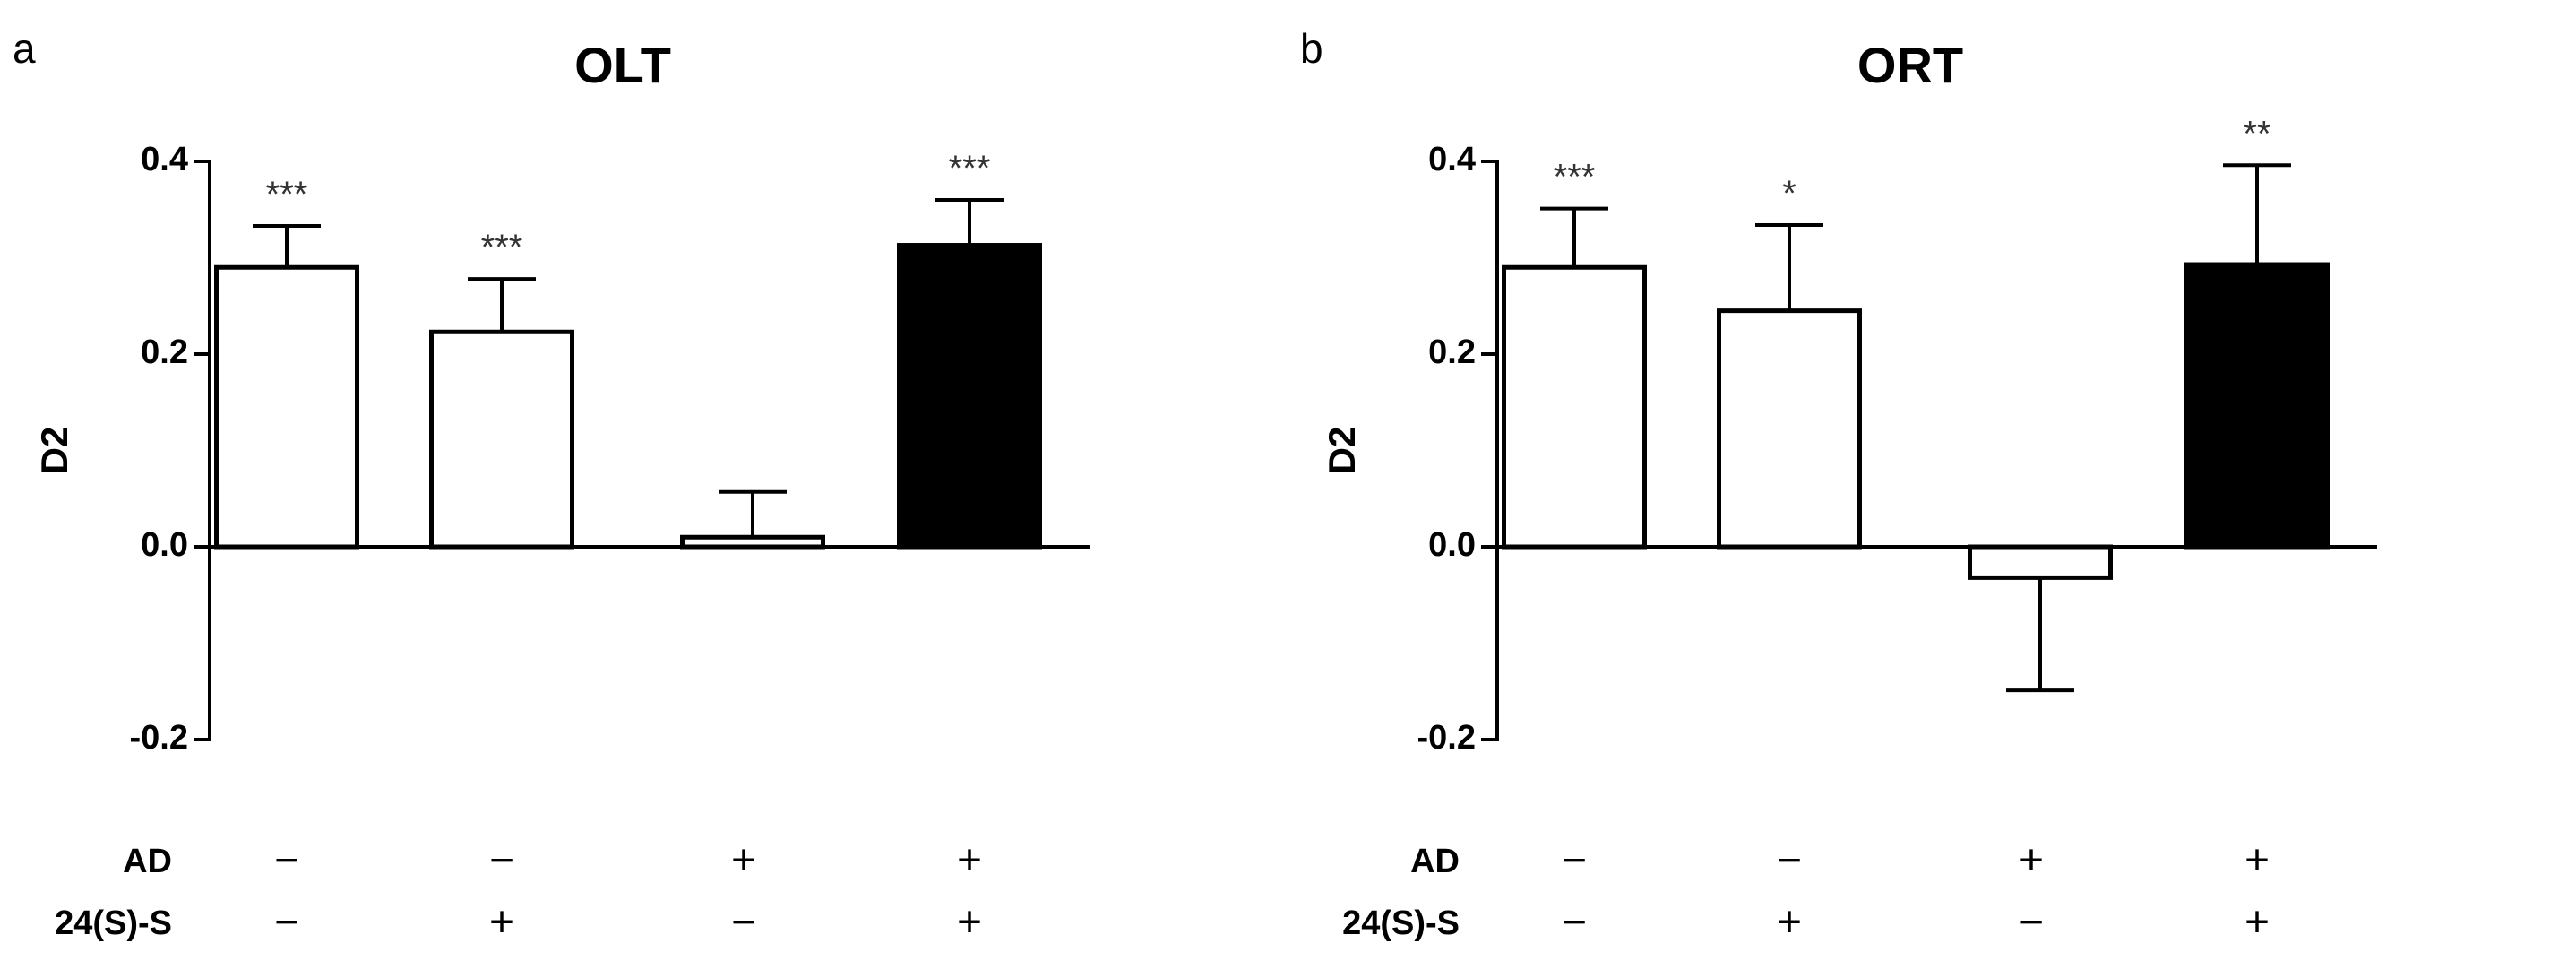 The height and width of the screenshot is (978, 2576). I want to click on chart-title: ORT, so click(1910, 65).